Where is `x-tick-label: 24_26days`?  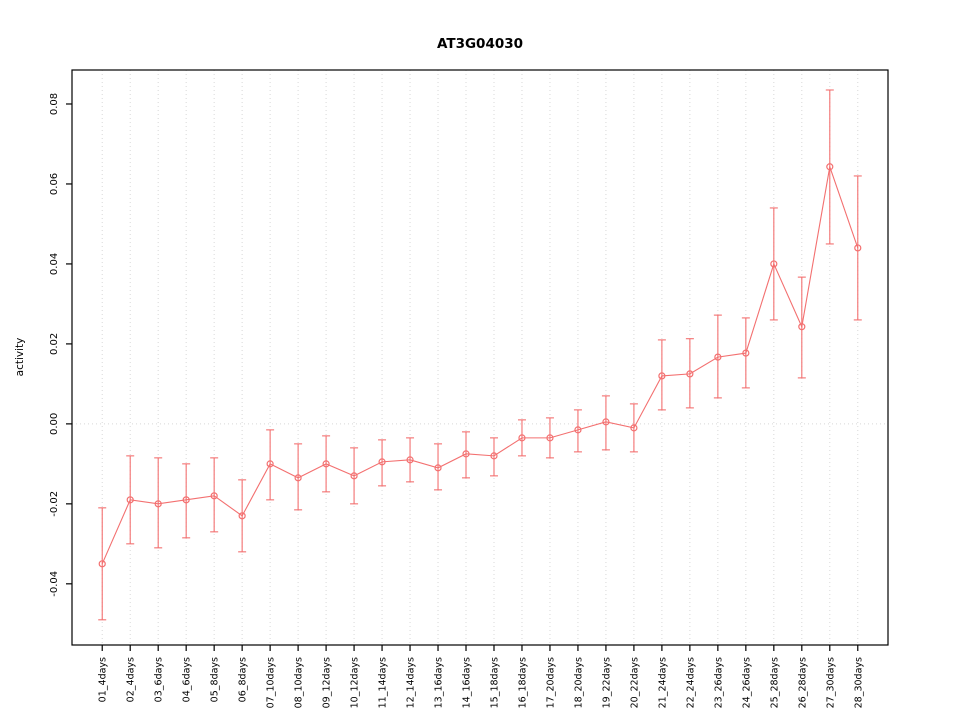
x-tick-label: 24_26days is located at coordinates (746, 682).